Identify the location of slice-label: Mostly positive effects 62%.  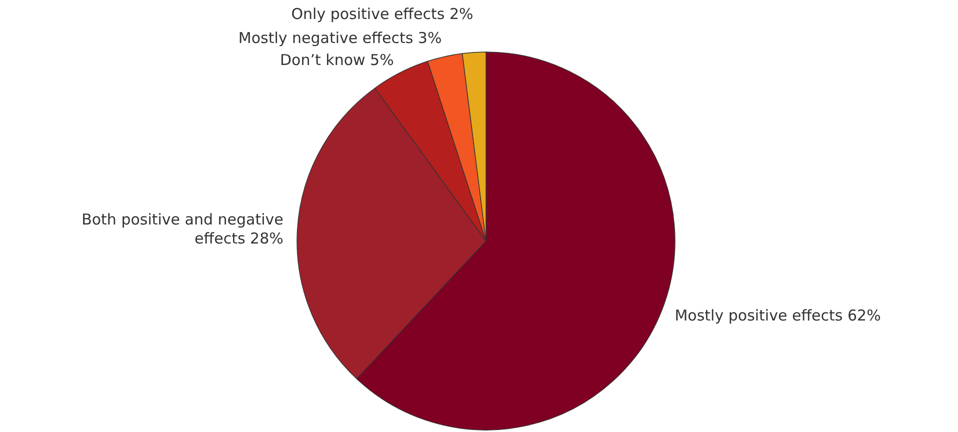
(777, 315).